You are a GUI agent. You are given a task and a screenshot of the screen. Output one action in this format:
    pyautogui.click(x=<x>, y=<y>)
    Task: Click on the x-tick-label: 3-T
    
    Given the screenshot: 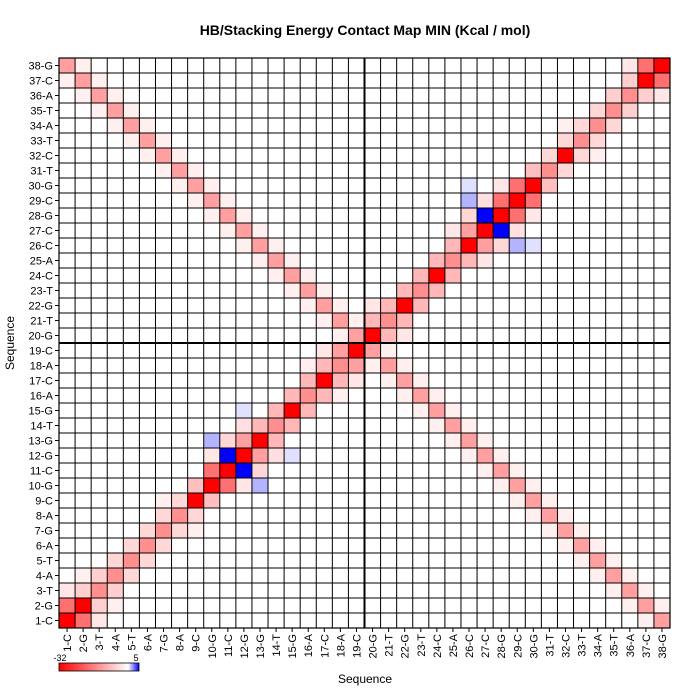 What is the action you would take?
    pyautogui.click(x=100, y=642)
    